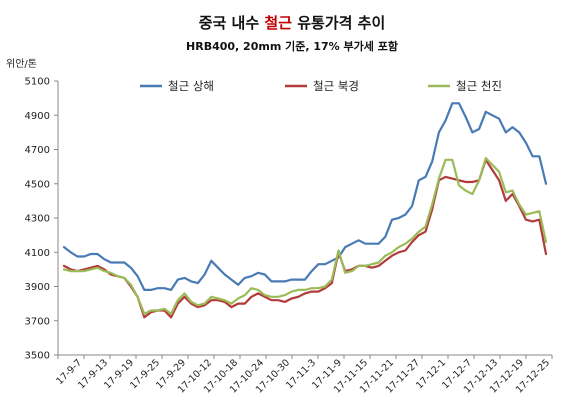 The width and height of the screenshot is (585, 412). What do you see at coordinates (232, 23) in the screenshot?
I see `chart-title-prefix: 중국 내수` at bounding box center [232, 23].